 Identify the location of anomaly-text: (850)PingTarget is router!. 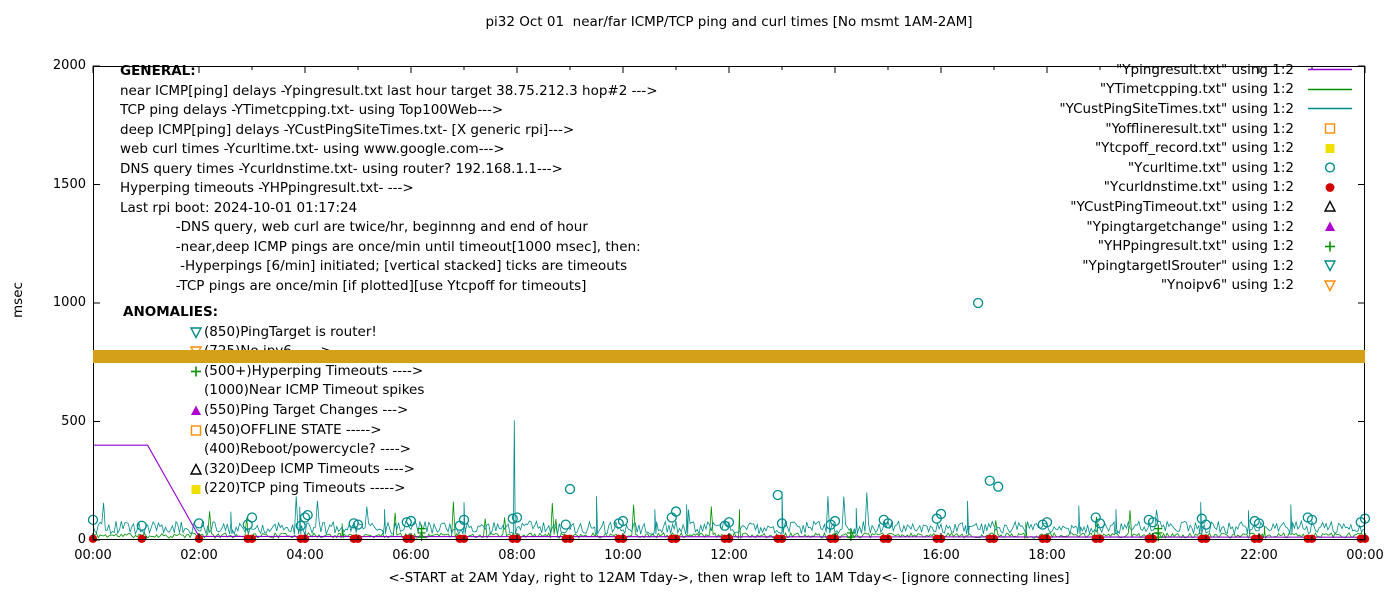
(290, 331).